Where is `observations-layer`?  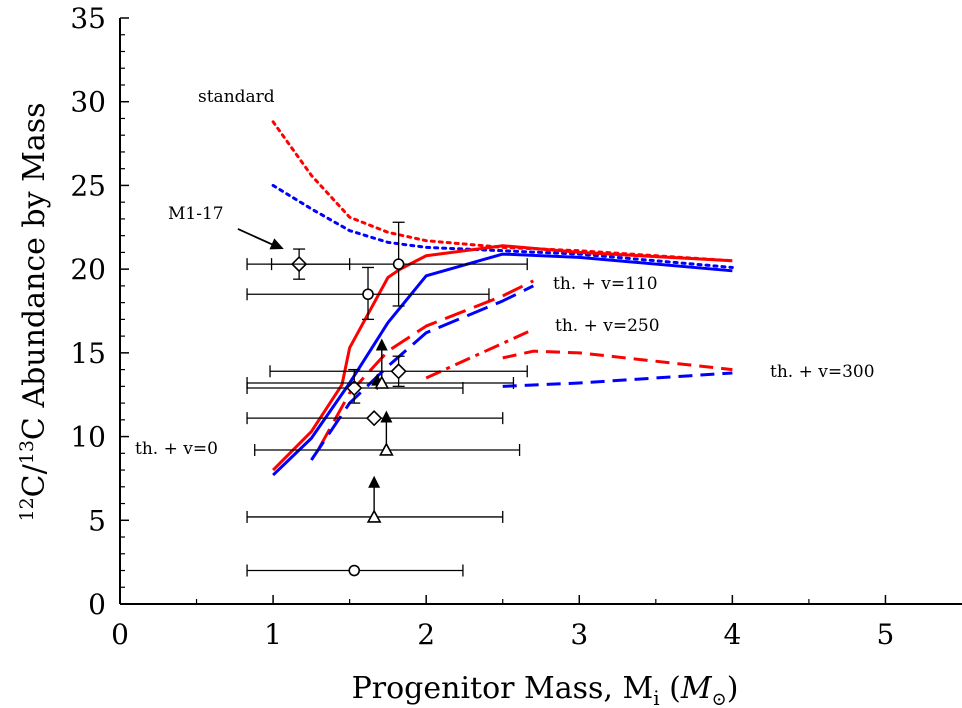 observations-layer is located at coordinates (387, 399).